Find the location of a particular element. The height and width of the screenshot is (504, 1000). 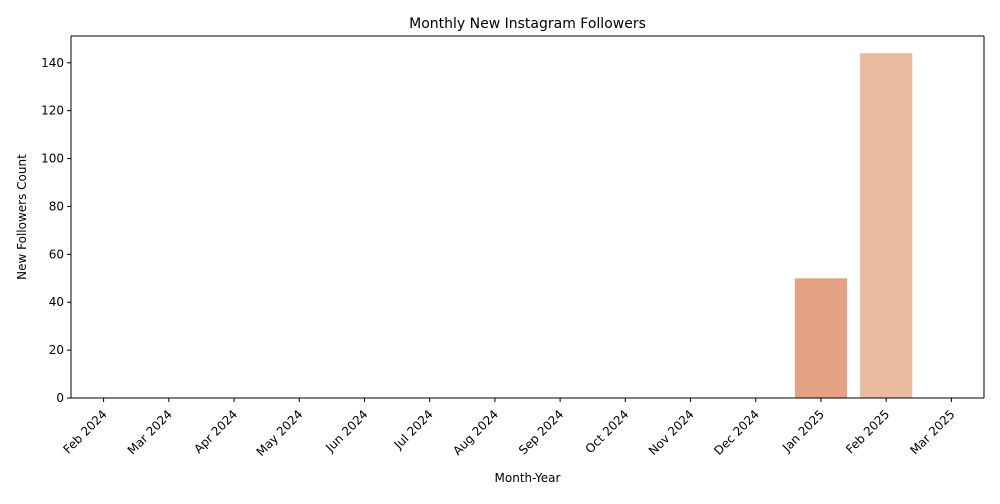

bar-feb-2025 is located at coordinates (886, 225).